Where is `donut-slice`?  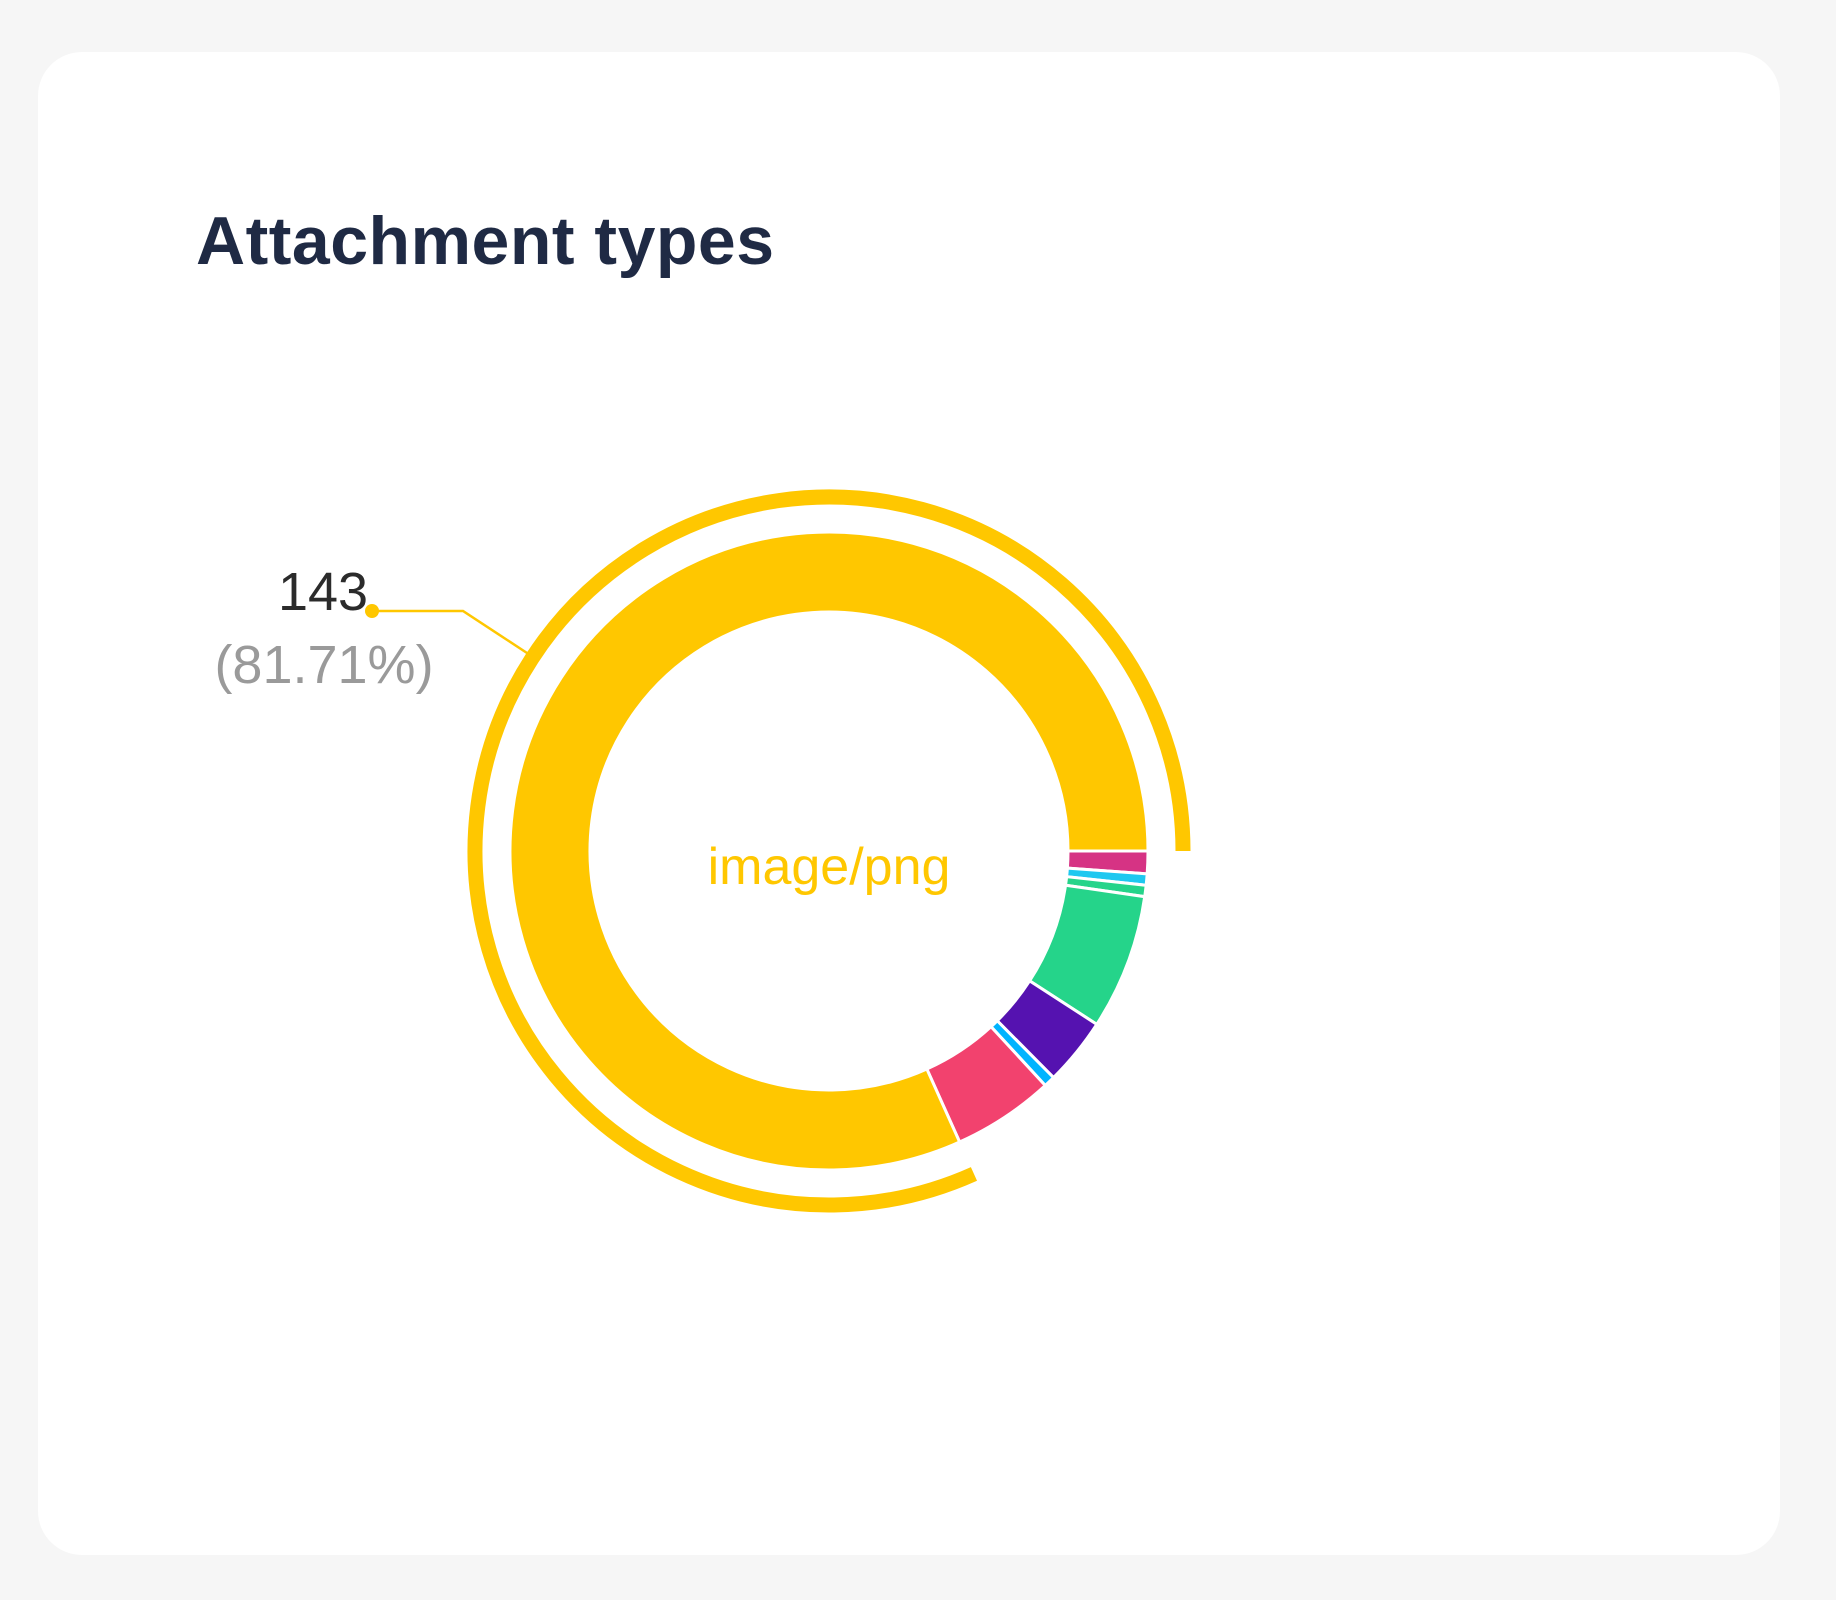 donut-slice is located at coordinates (829, 851).